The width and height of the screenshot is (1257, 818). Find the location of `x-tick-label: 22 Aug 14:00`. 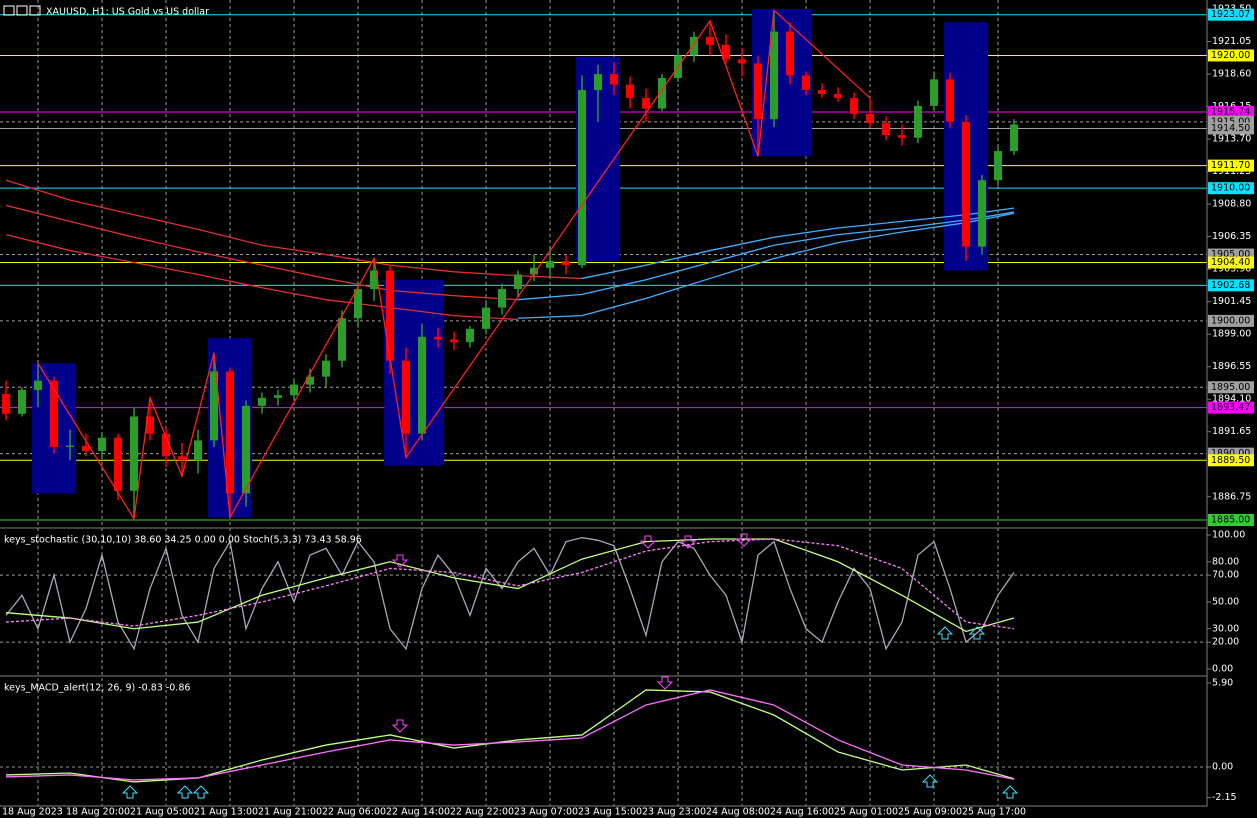

x-tick-label: 22 Aug 14:00 is located at coordinates (418, 812).